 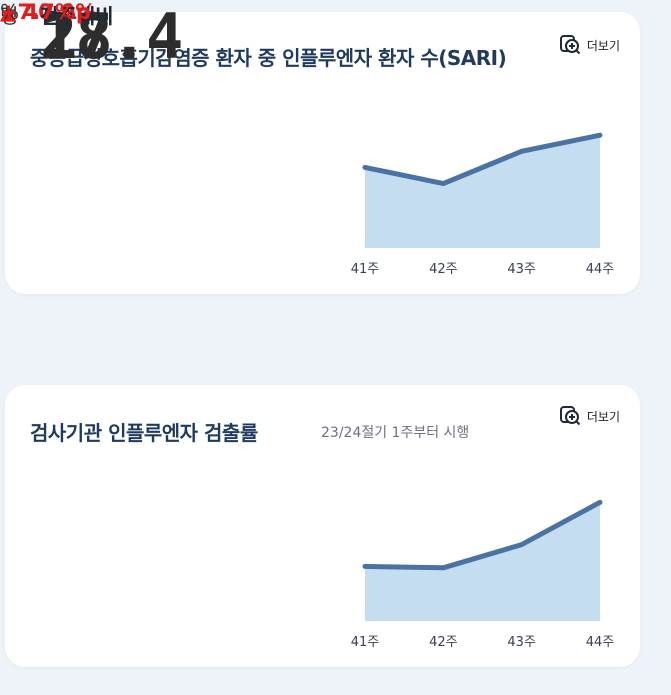 I want to click on compare-value: +7.7%p, so click(x=45, y=12).